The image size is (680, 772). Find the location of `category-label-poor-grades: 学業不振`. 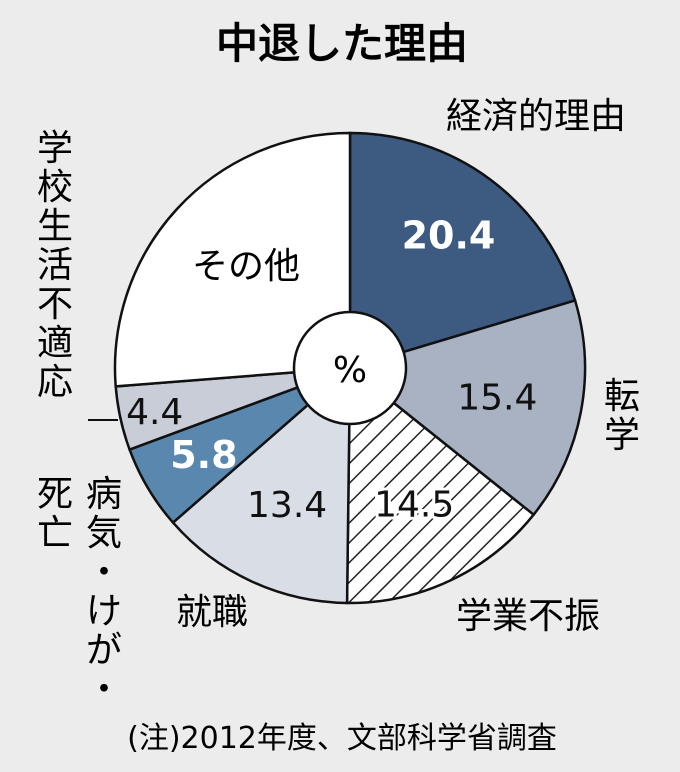

category-label-poor-grades: 学業不振 is located at coordinates (528, 616).